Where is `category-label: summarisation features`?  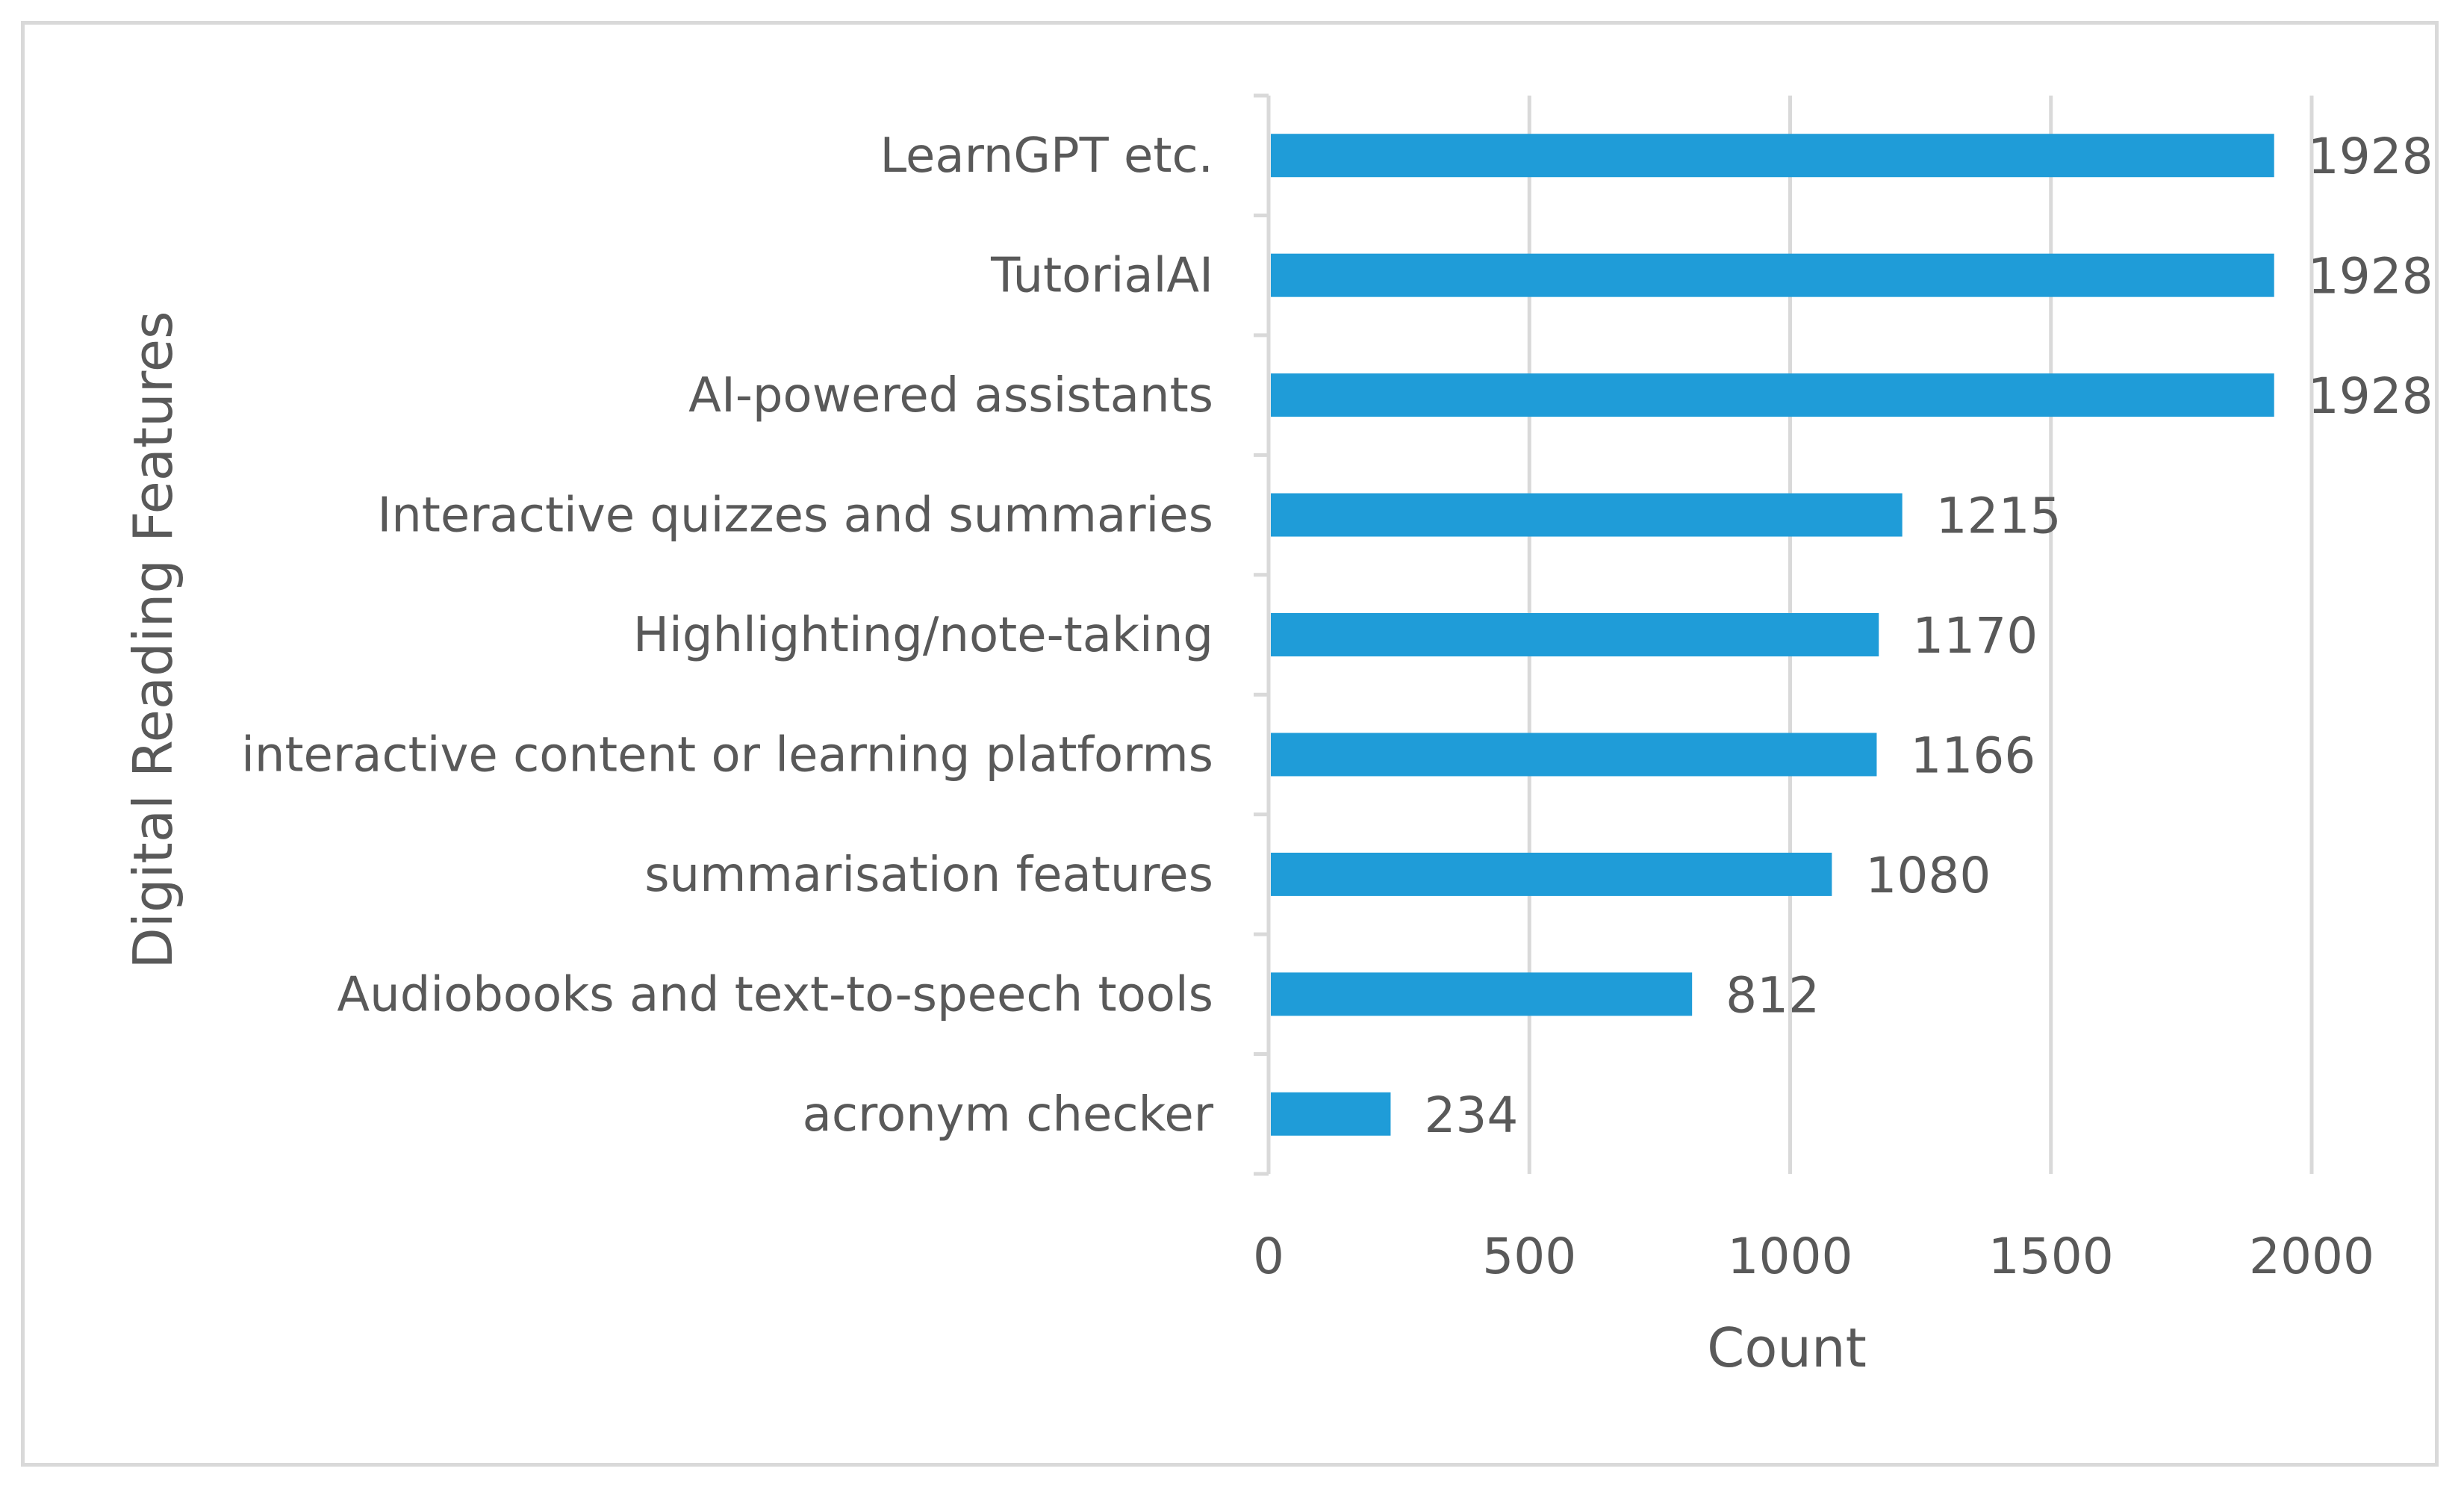
category-label: summarisation features is located at coordinates (928, 875).